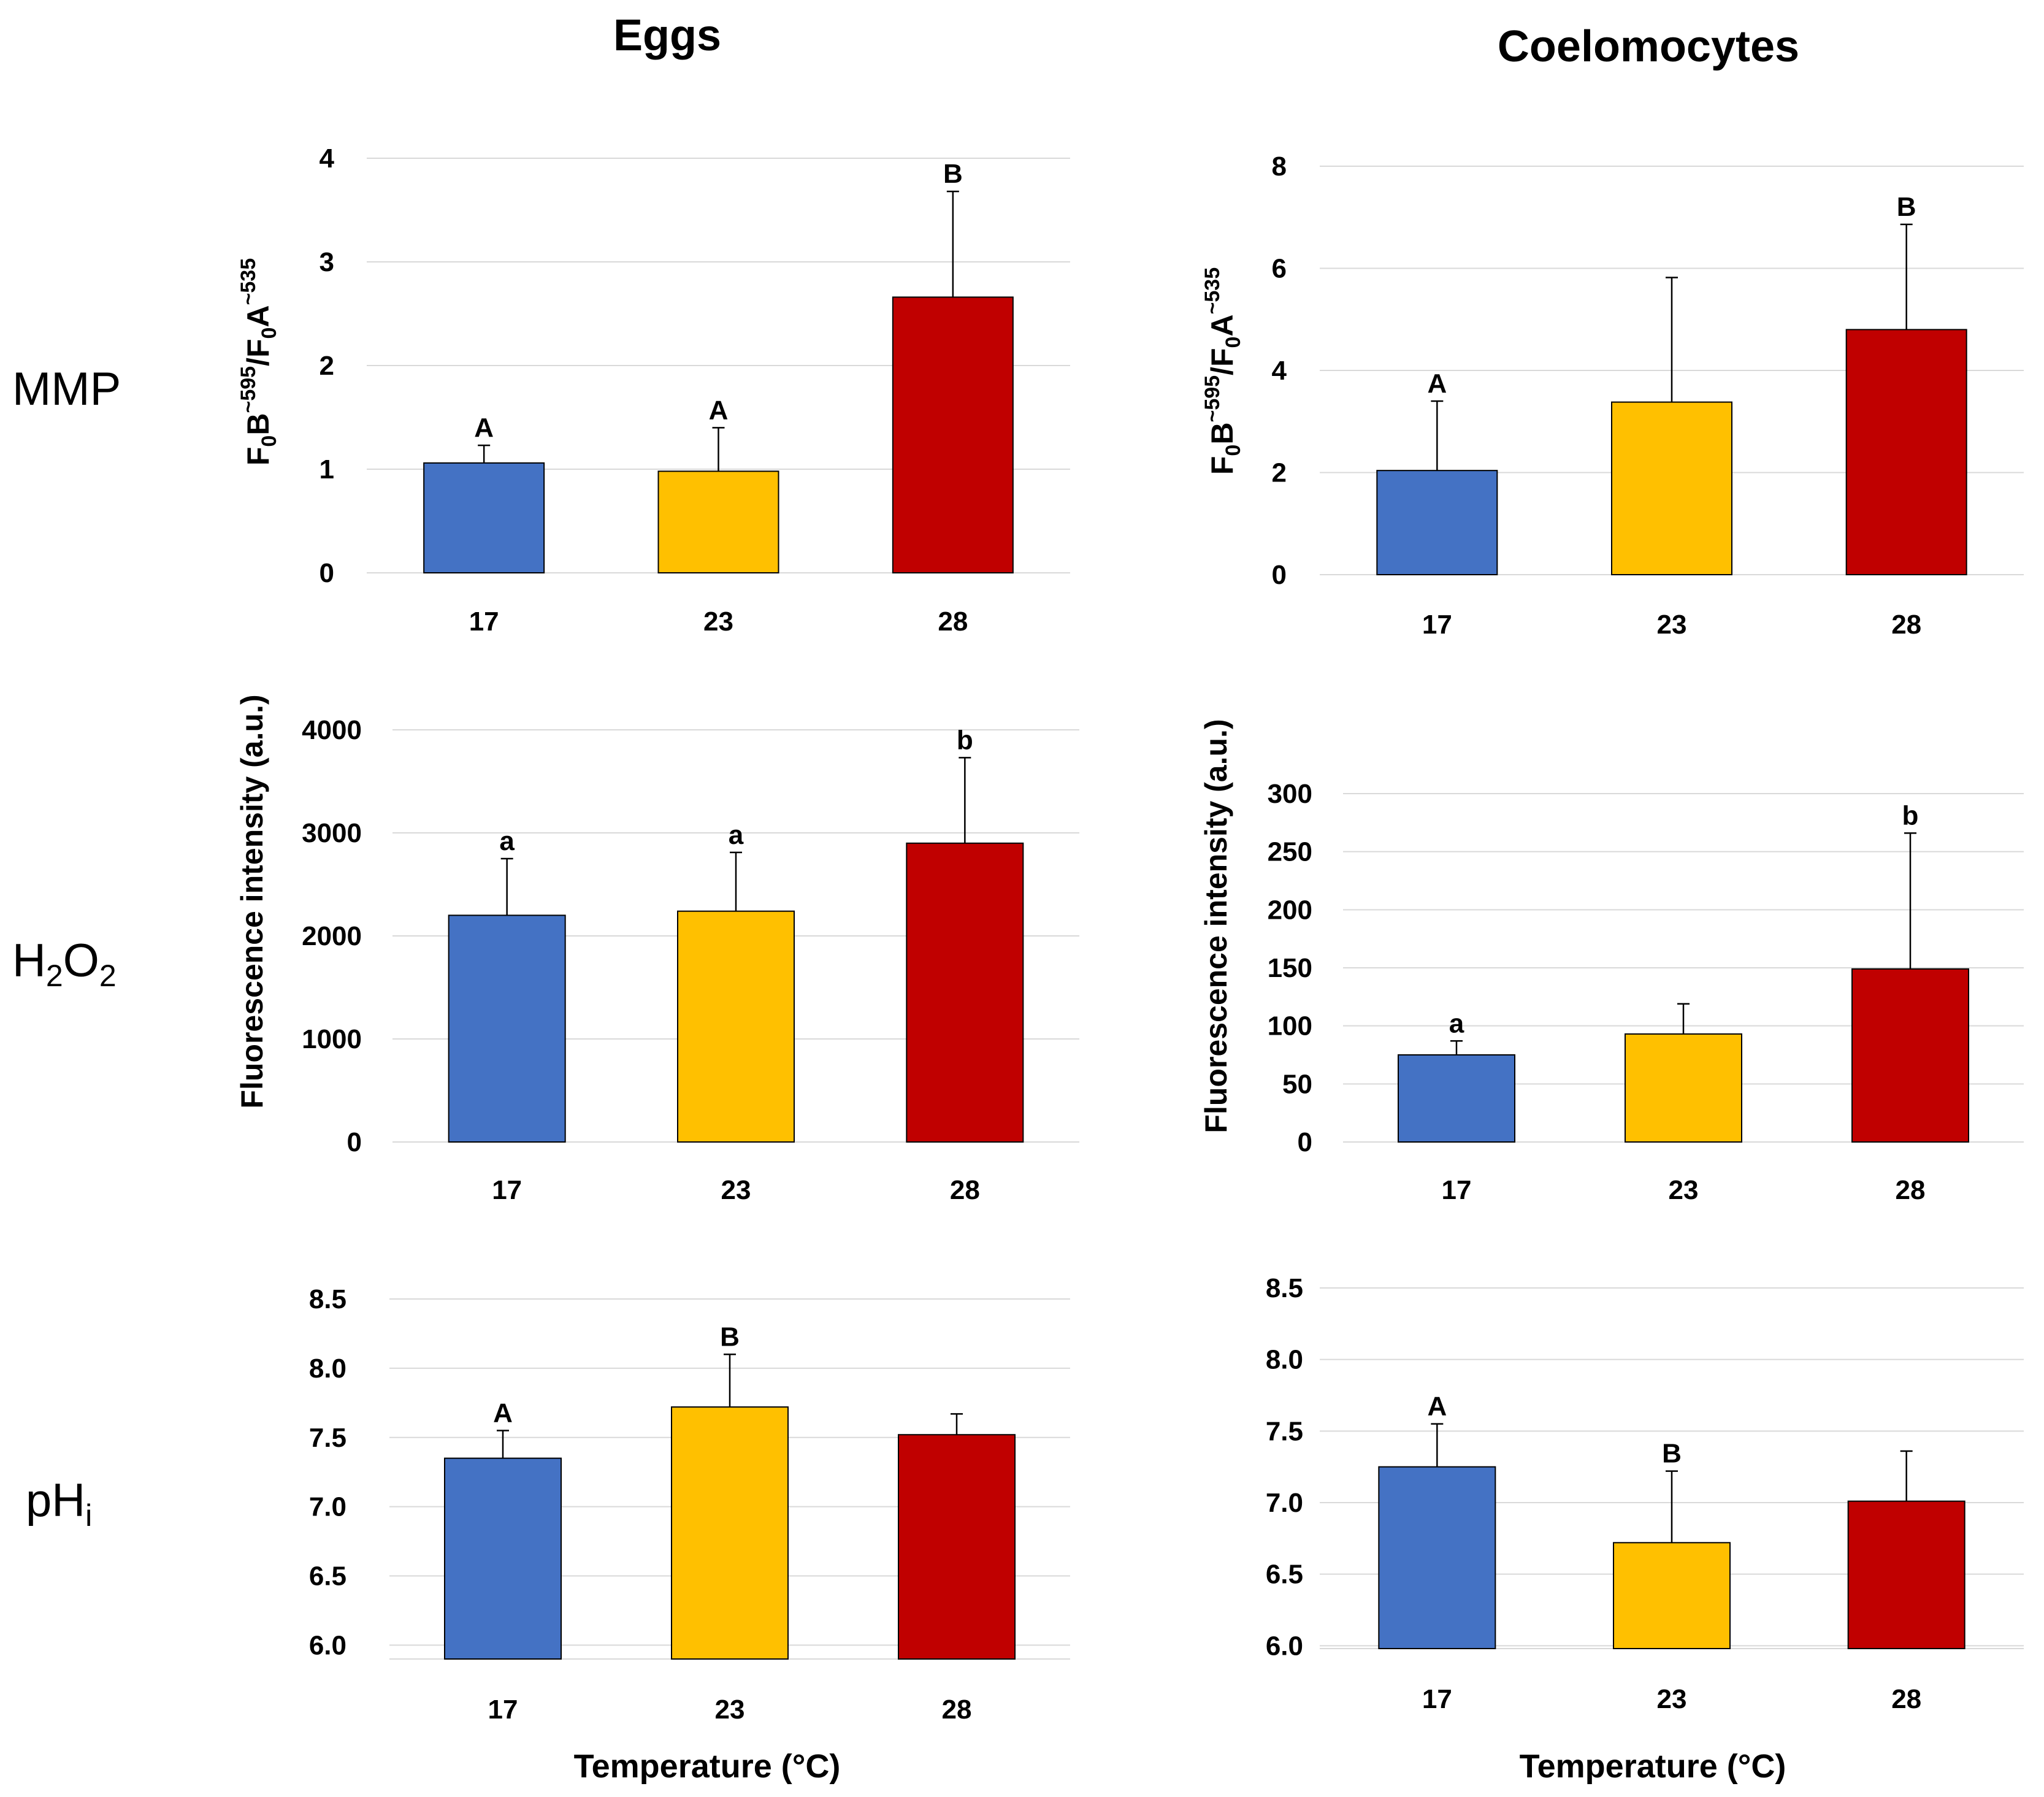  I want to click on y-label-h2o2-coelomocytes: Fluorescence intensity (a.u.), so click(1216, 926).